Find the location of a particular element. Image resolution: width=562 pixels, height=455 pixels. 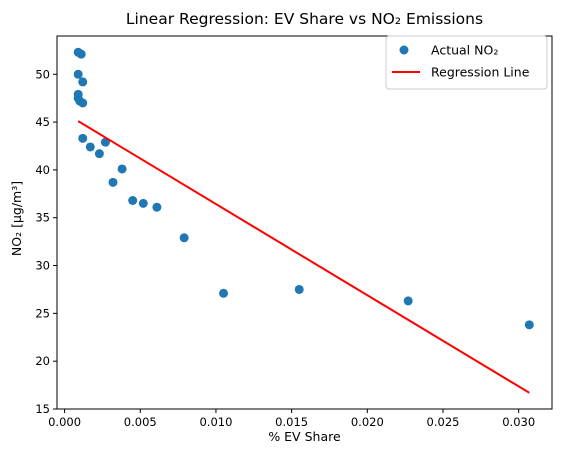

y-tick-label: 30 is located at coordinates (42, 266).